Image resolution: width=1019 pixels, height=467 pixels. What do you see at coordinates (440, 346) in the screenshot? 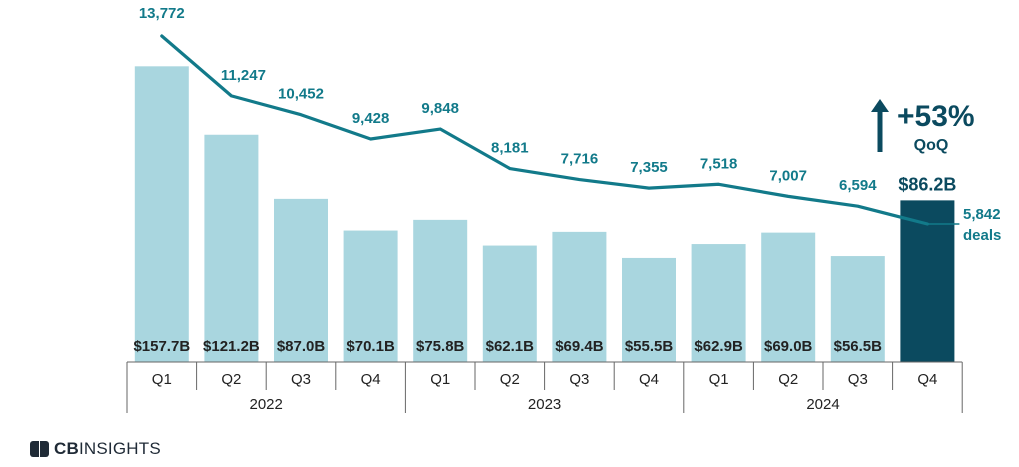
I see `bar-label-5: $75.8B` at bounding box center [440, 346].